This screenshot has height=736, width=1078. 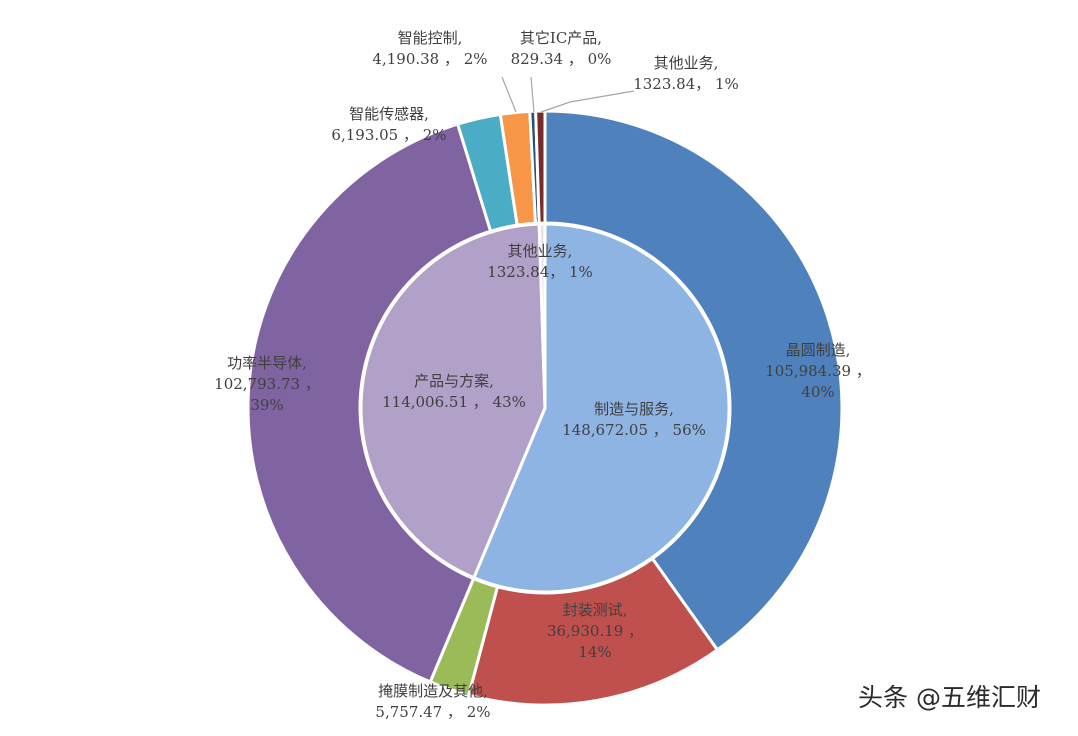 I want to click on data-label: 114,006.51 ， 43%, so click(x=454, y=402).